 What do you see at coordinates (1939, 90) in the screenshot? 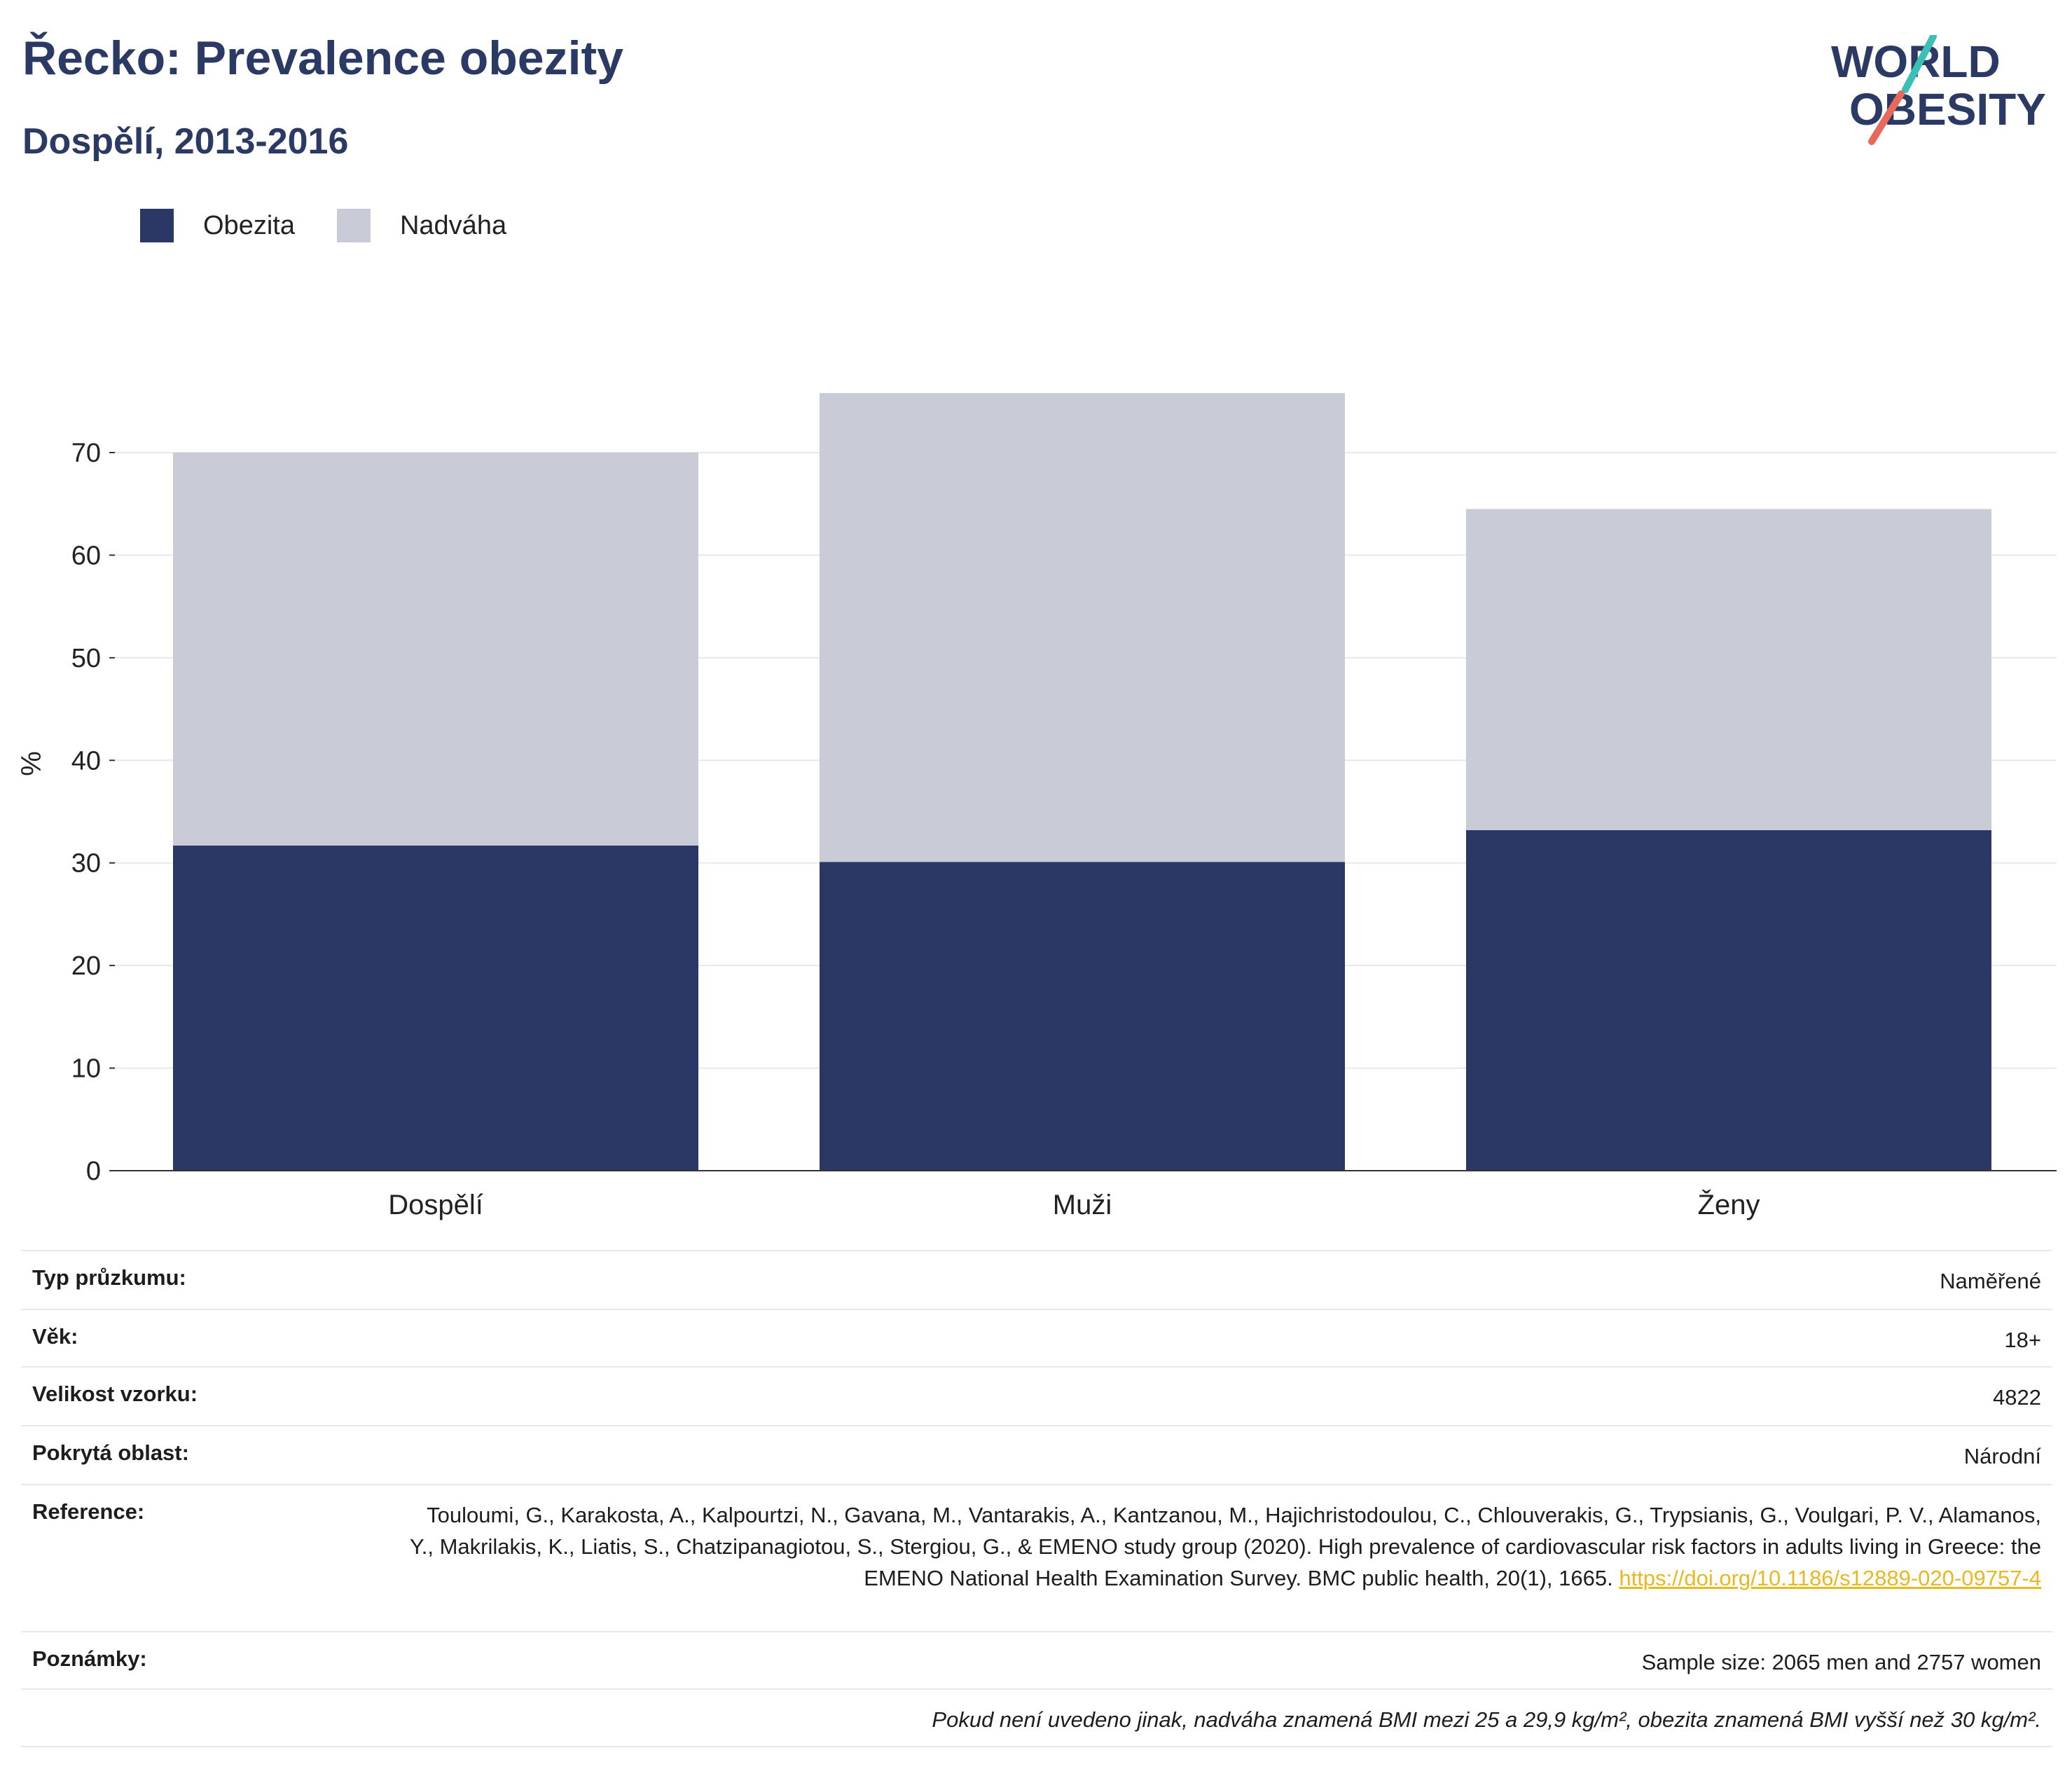
I see `world-obesity-logo: WORLD OBESITY` at bounding box center [1939, 90].